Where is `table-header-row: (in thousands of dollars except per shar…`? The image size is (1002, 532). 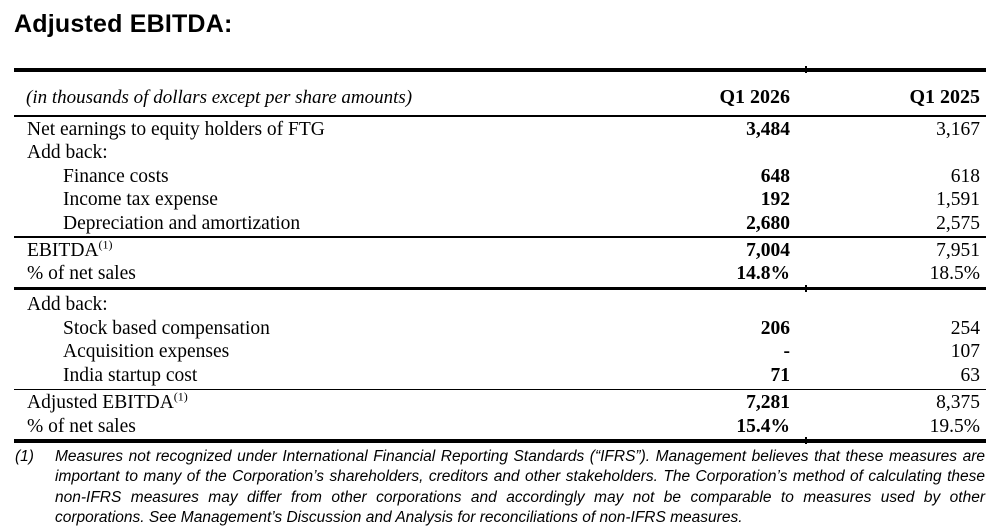
table-header-row: (in thousands of dollars except per shar… is located at coordinates (500, 93).